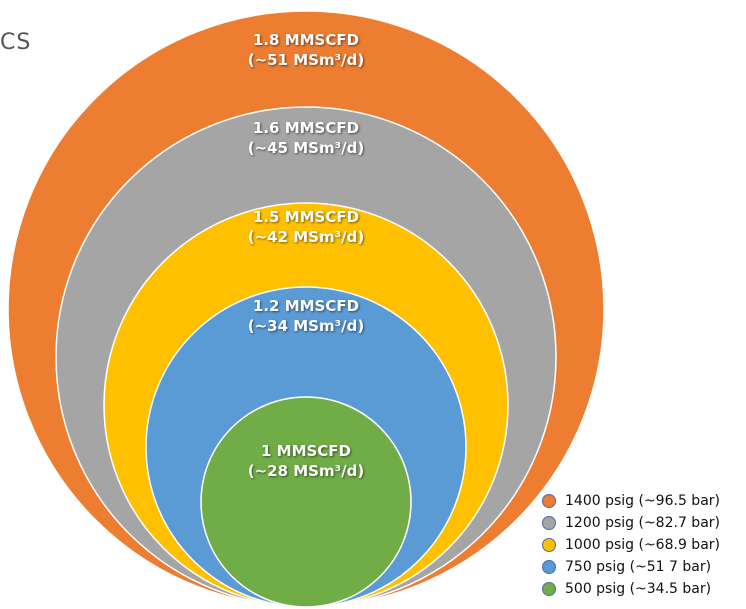 The image size is (746, 609). Describe the element at coordinates (306, 138) in the screenshot. I see `label-1200-psig: 1.6 MMSCFD (~45 MSm³/d)` at that location.